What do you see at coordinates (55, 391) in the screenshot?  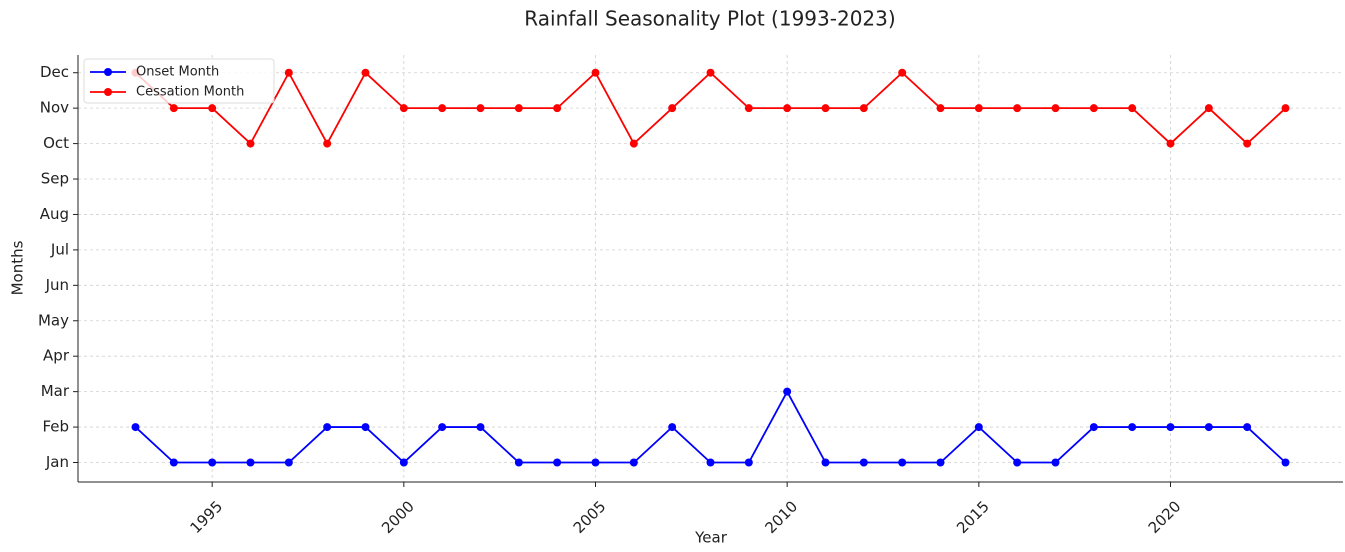 I see `y-tick-label: Mar` at bounding box center [55, 391].